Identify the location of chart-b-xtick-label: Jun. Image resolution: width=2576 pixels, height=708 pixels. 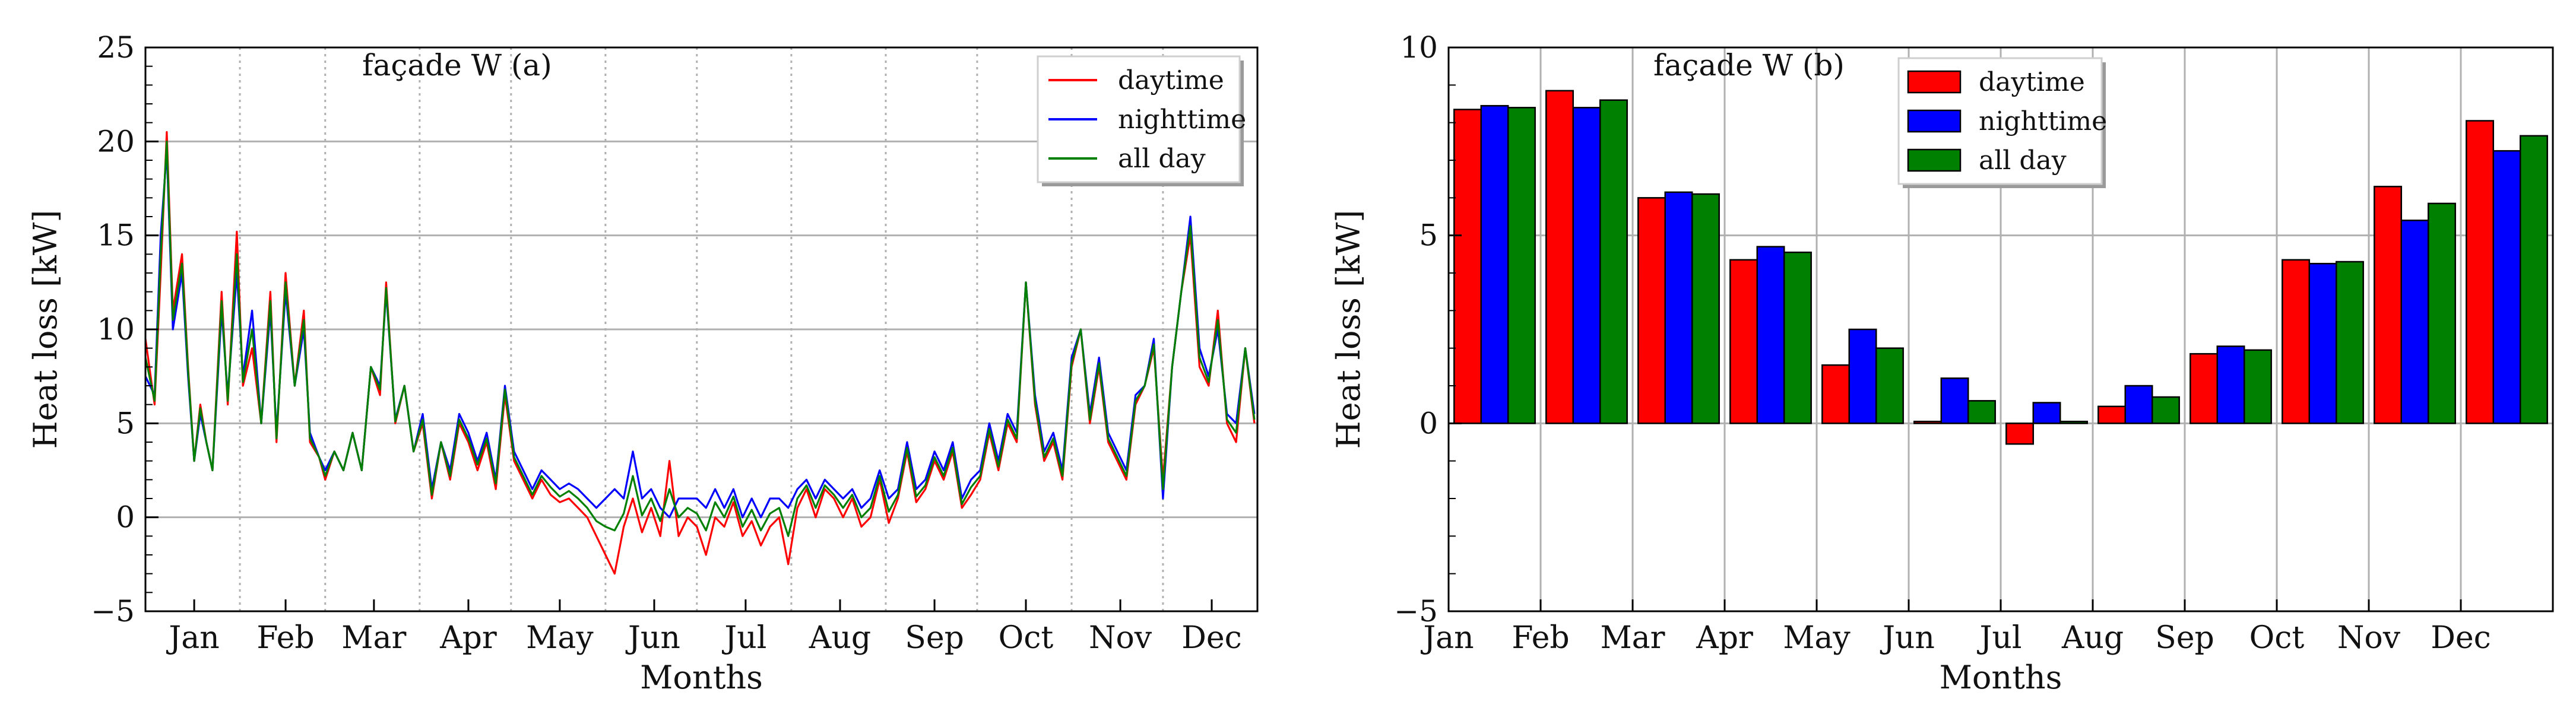
(1908, 638).